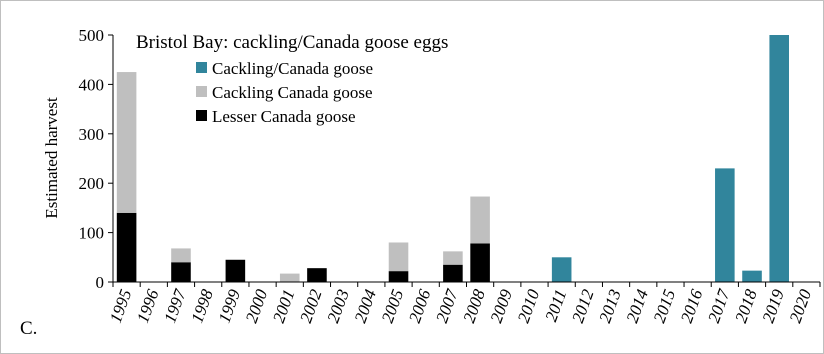 Image resolution: width=824 pixels, height=354 pixels. Describe the element at coordinates (96, 159) in the screenshot. I see `y-ticks-group: 0 100 200 300 400 500` at that location.